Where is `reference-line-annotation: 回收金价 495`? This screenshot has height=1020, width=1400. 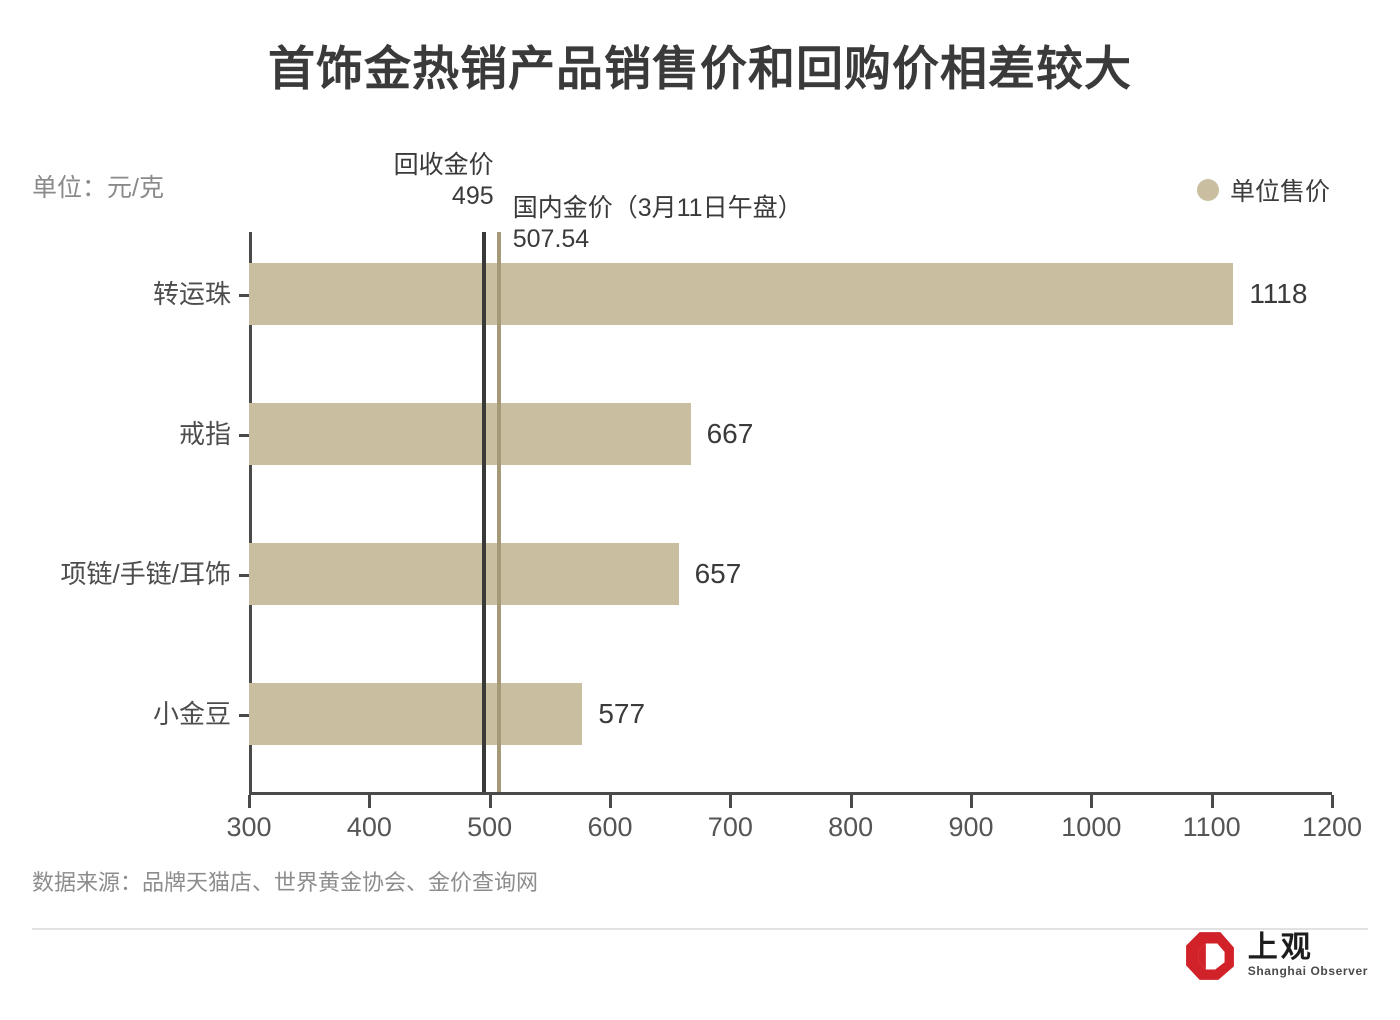 reference-line-annotation: 回收金价 495 is located at coordinates (247, 181).